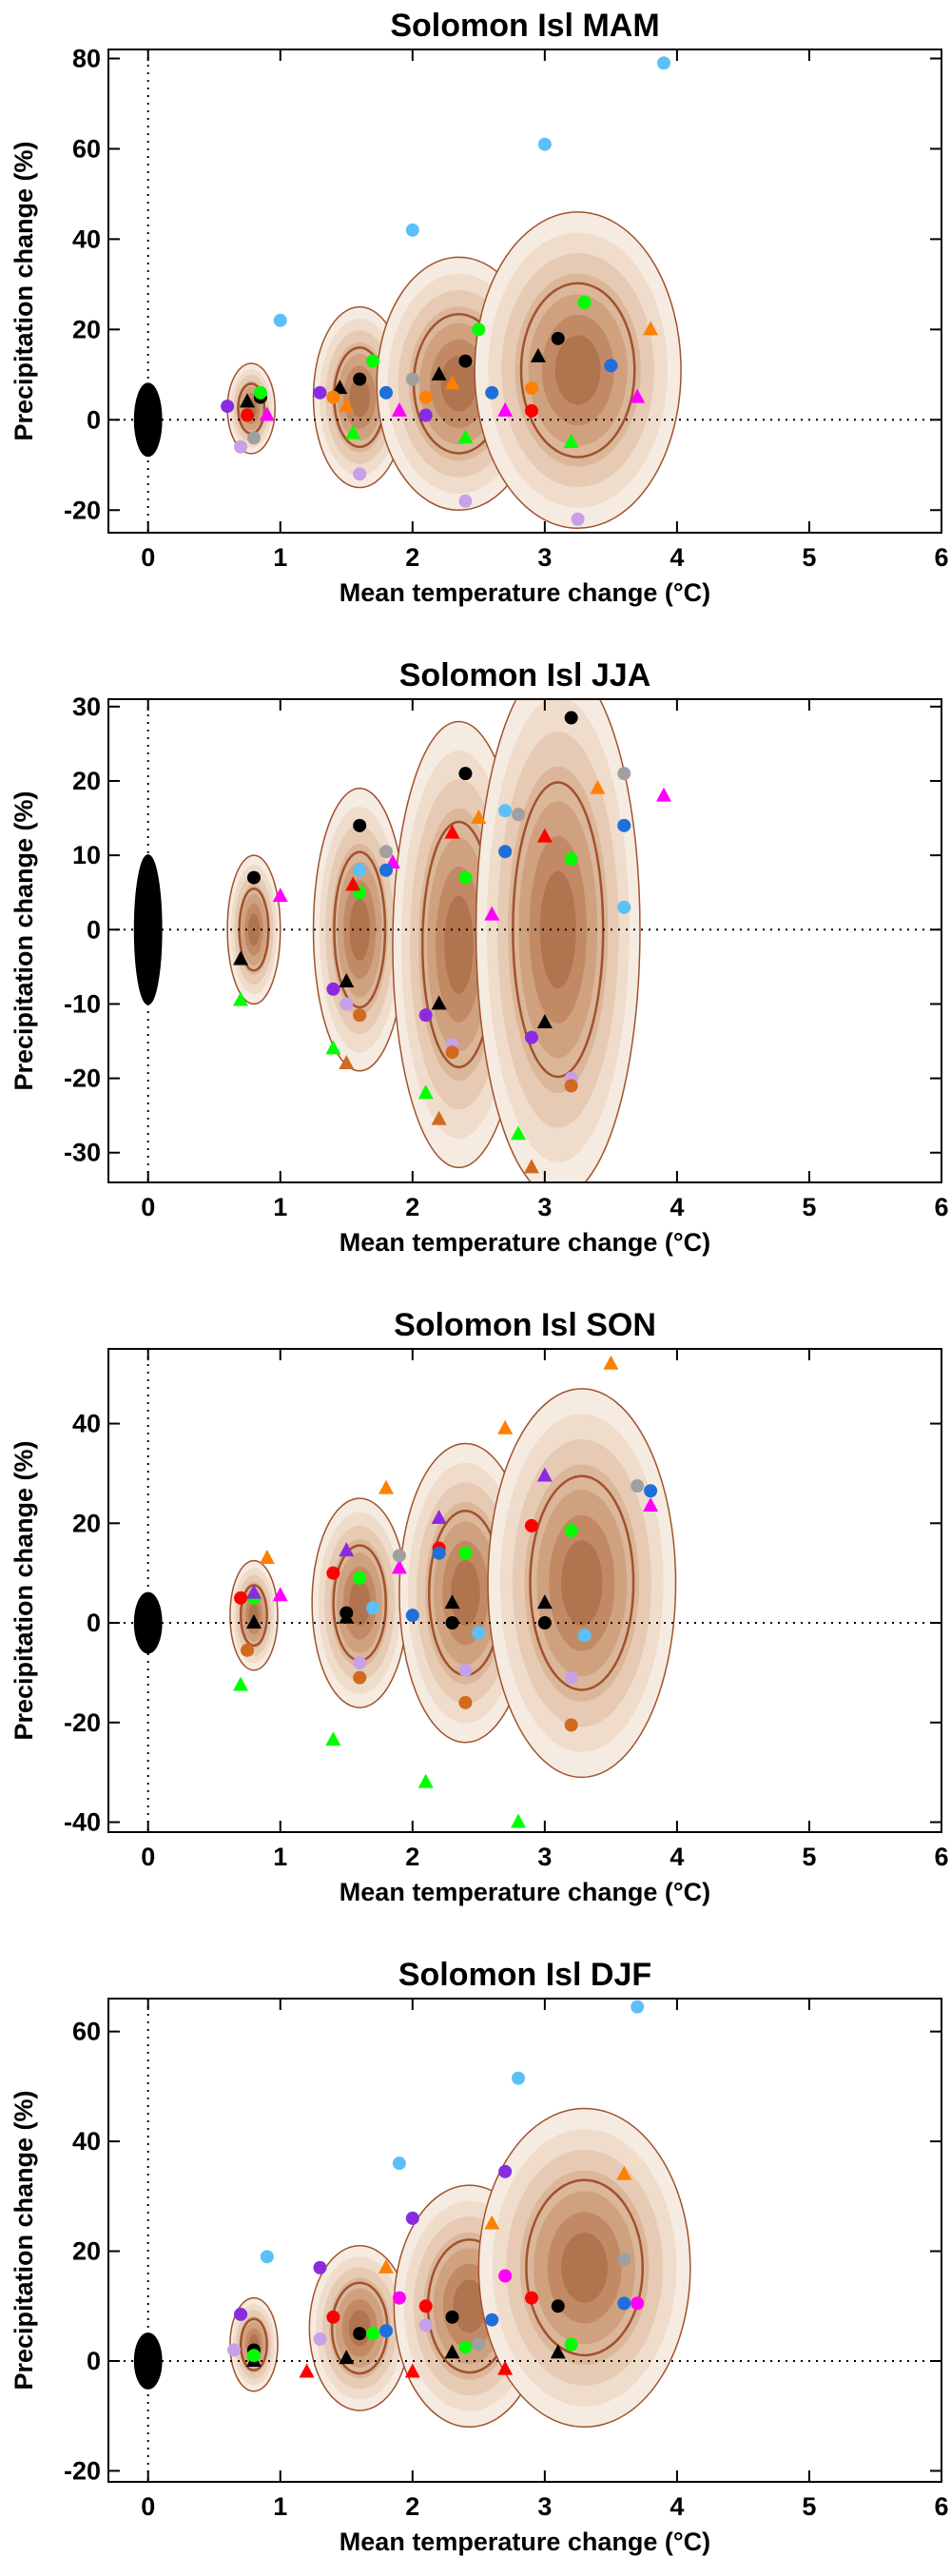  I want to click on ellipse-shade, so click(458, 384).